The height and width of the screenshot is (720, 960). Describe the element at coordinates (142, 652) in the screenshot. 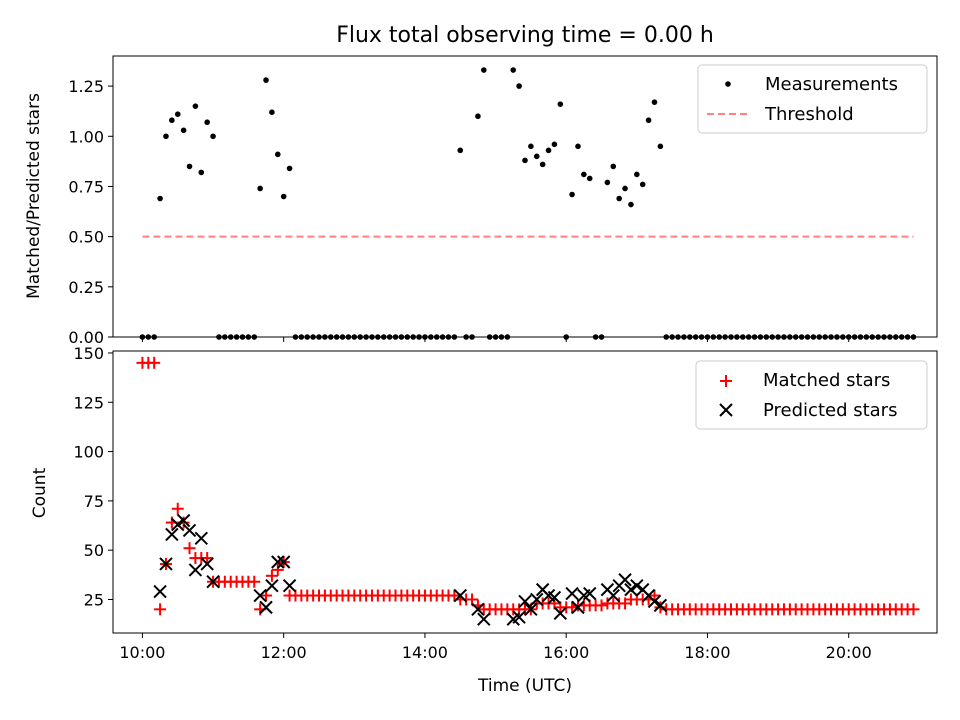

I see `x-tick-label: 10:00` at that location.